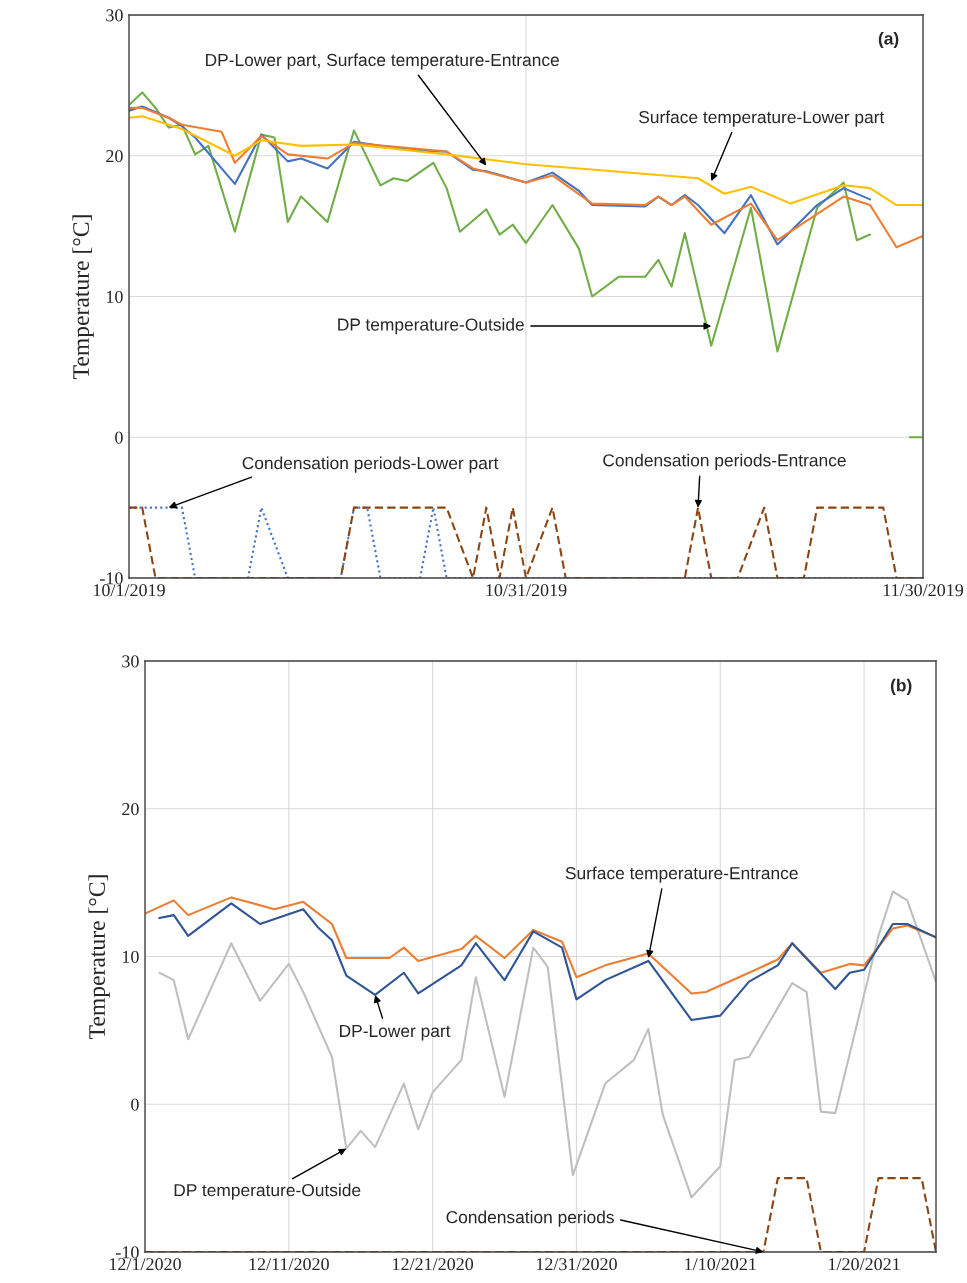 Image resolution: width=967 pixels, height=1283 pixels. I want to click on x-tick-label: 12/31/2020, so click(576, 1264).